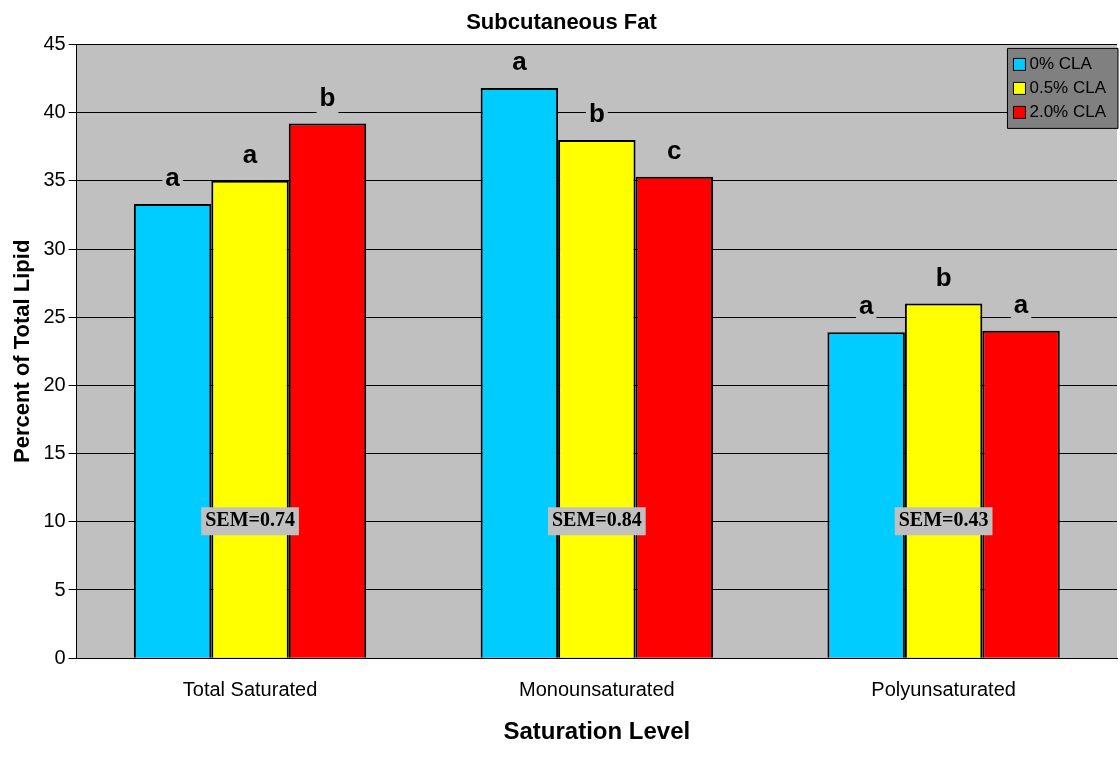 This screenshot has height=757, width=1120. Describe the element at coordinates (54, 111) in the screenshot. I see `y-tick-label: 40` at that location.